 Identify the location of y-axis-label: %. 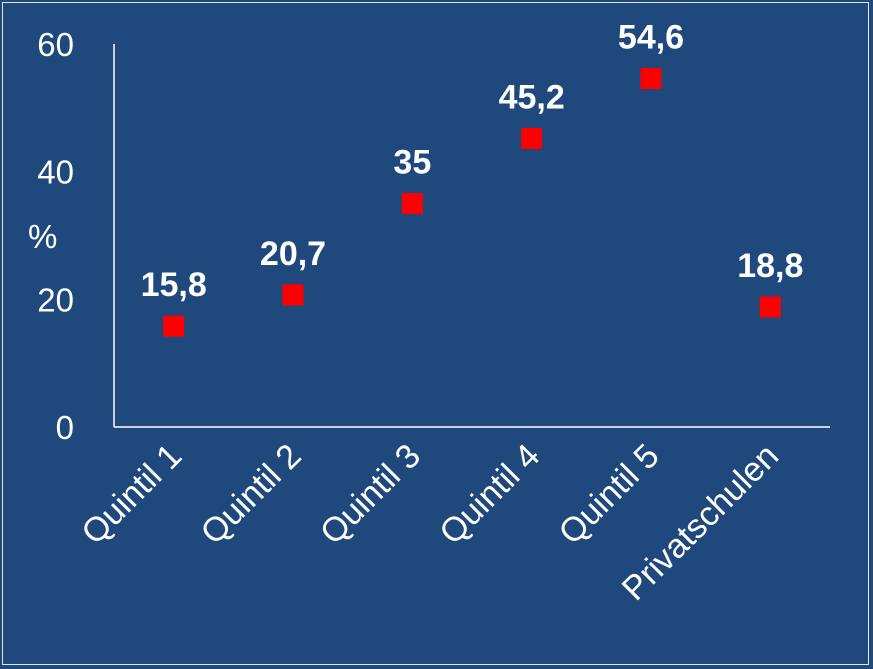
(42, 236).